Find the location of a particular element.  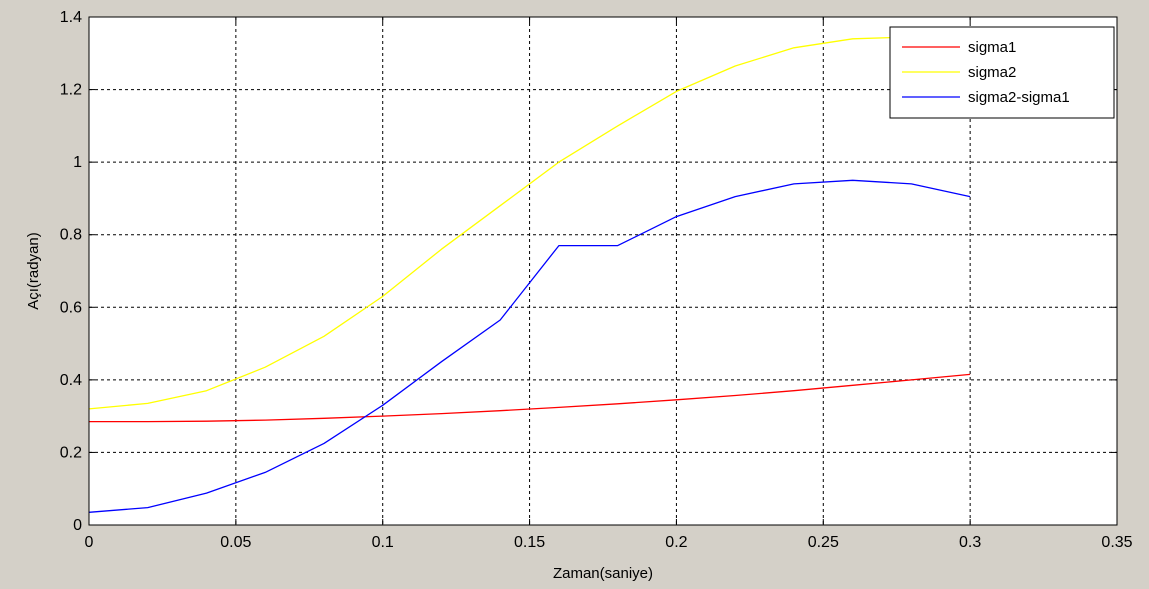

y-tick-label: 1.4 is located at coordinates (71, 17).